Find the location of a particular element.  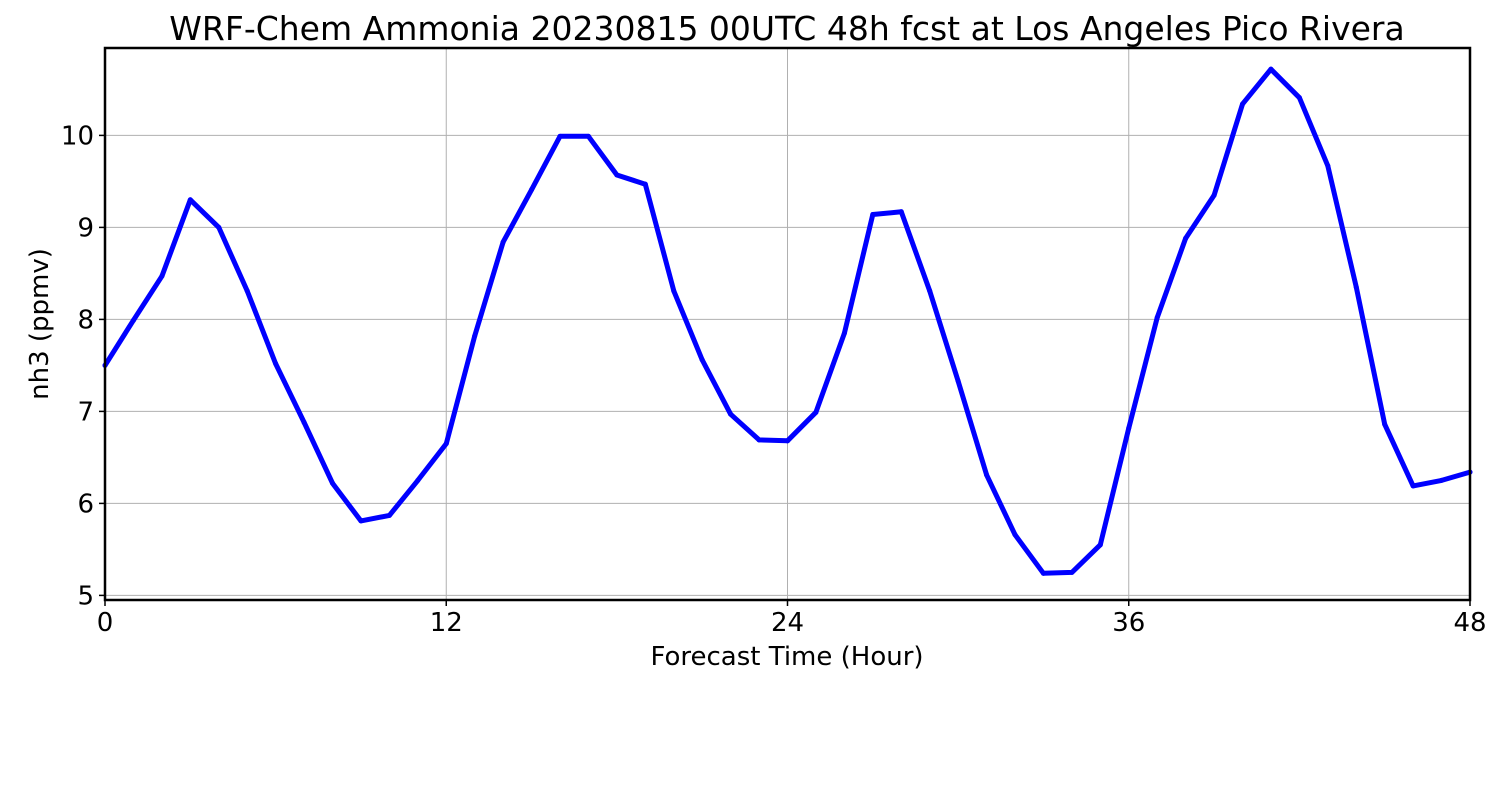

x-tick-label: 36 is located at coordinates (1128, 623).